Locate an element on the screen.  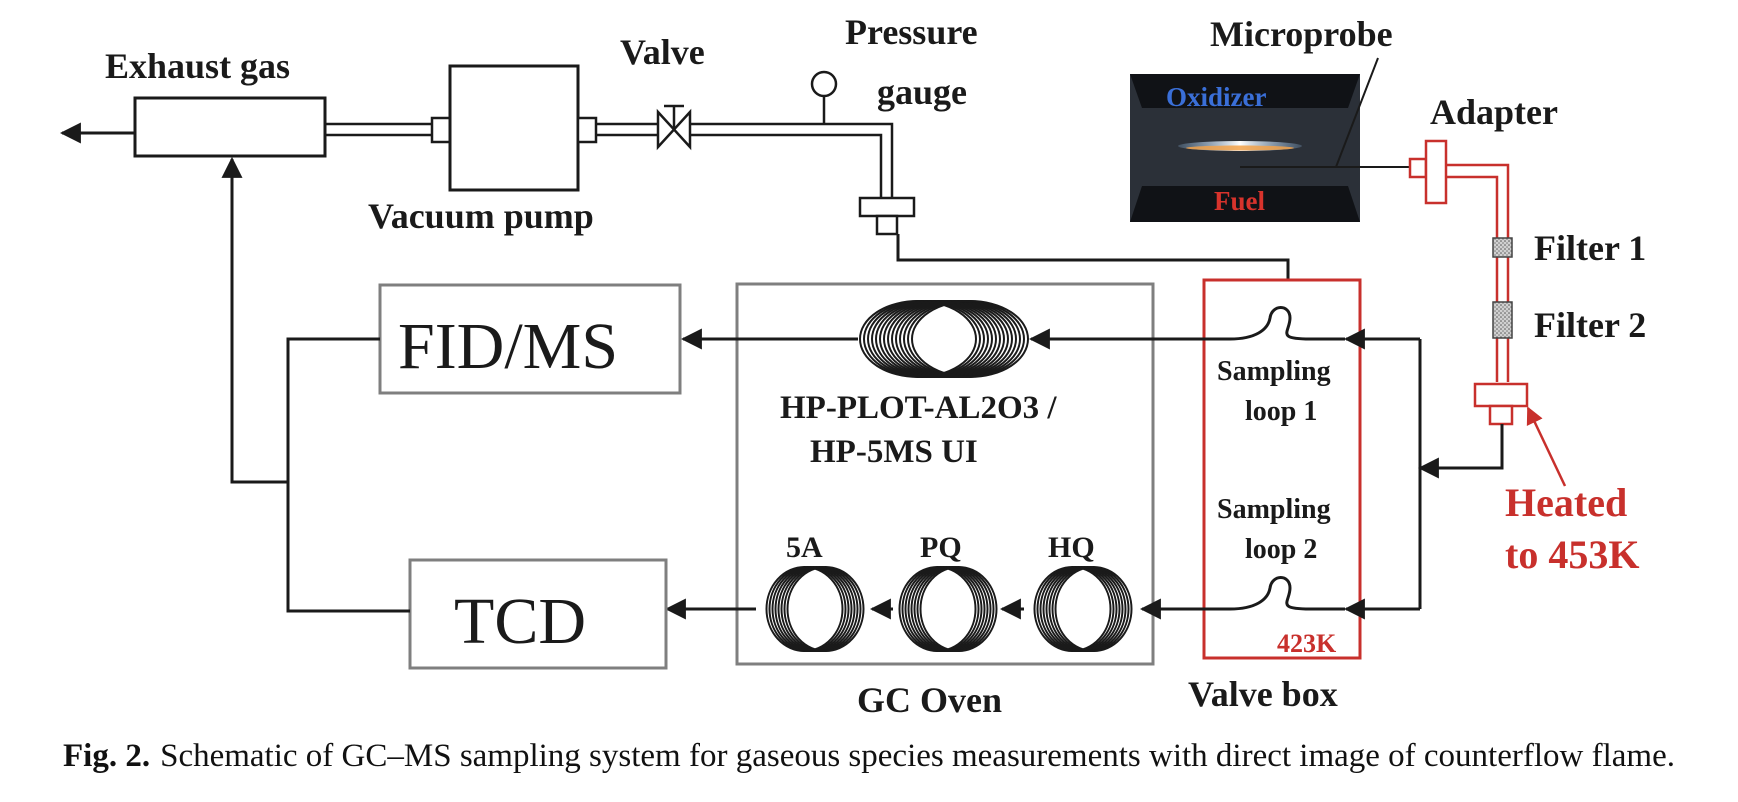
fid-ms-label: FID/MS is located at coordinates (508, 346).